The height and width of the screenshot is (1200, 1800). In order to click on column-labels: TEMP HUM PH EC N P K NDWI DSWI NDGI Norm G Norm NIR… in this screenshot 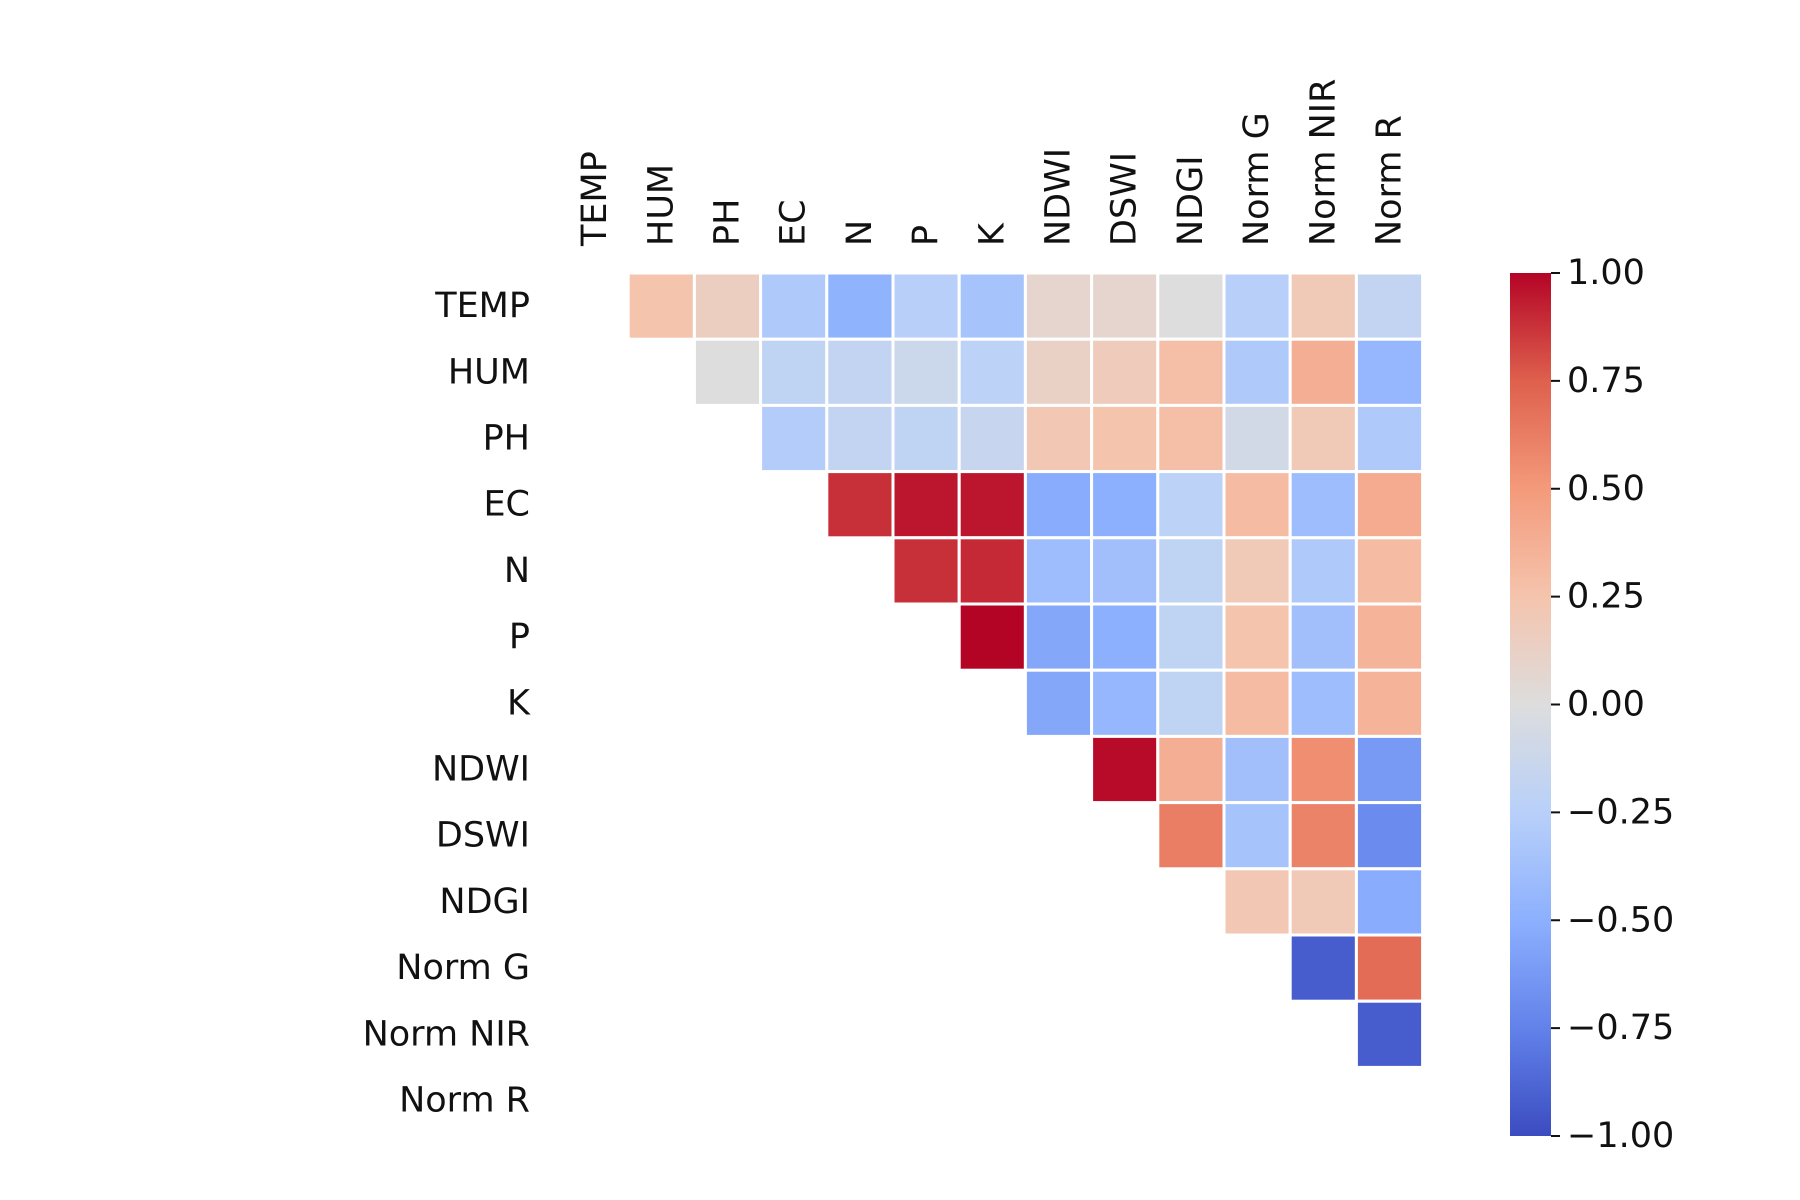, I will do `click(992, 163)`.